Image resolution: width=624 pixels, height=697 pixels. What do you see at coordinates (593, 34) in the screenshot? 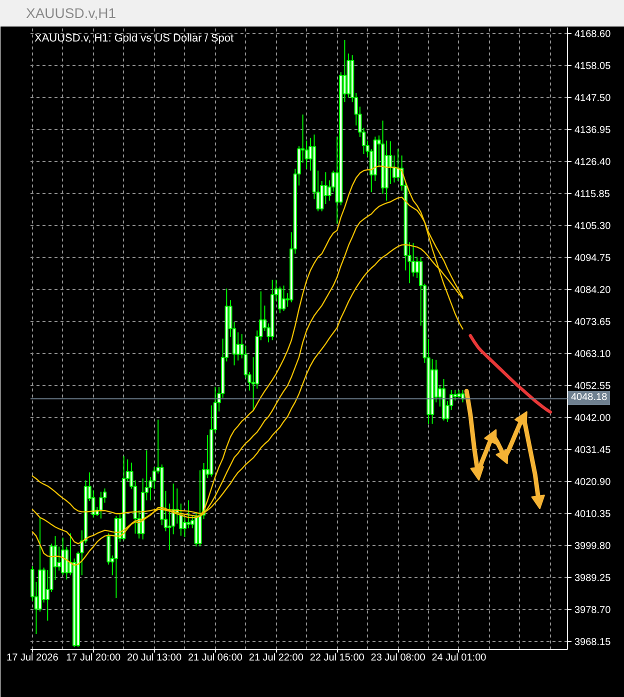
I see `y-tick-label: 4168.60` at bounding box center [593, 34].